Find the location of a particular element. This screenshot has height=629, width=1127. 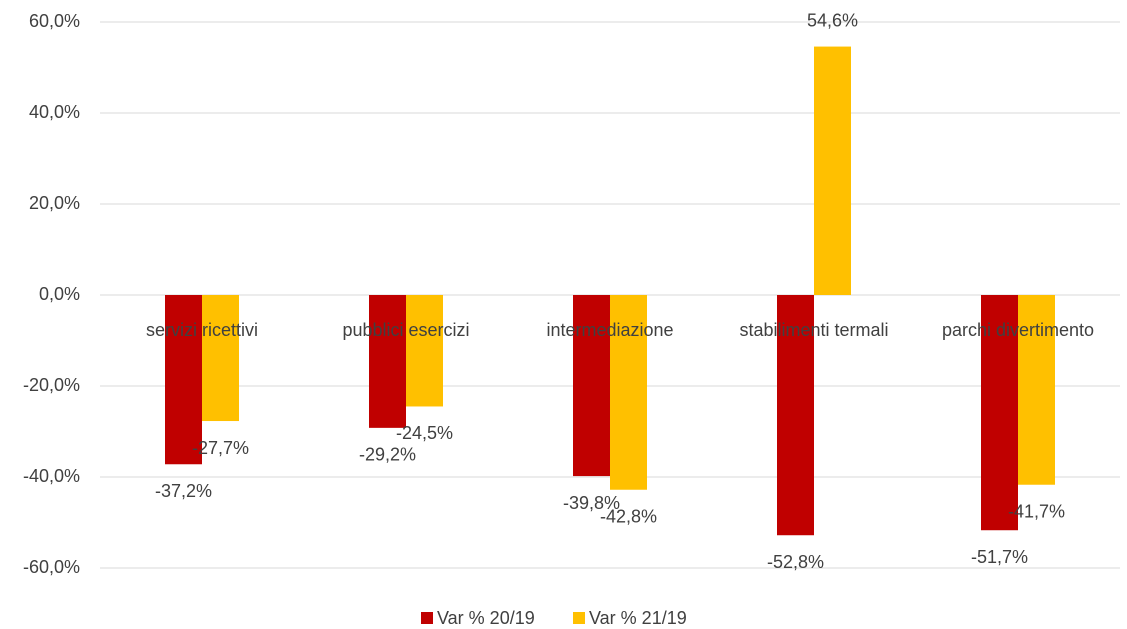

data-label: -42,8% is located at coordinates (628, 516).